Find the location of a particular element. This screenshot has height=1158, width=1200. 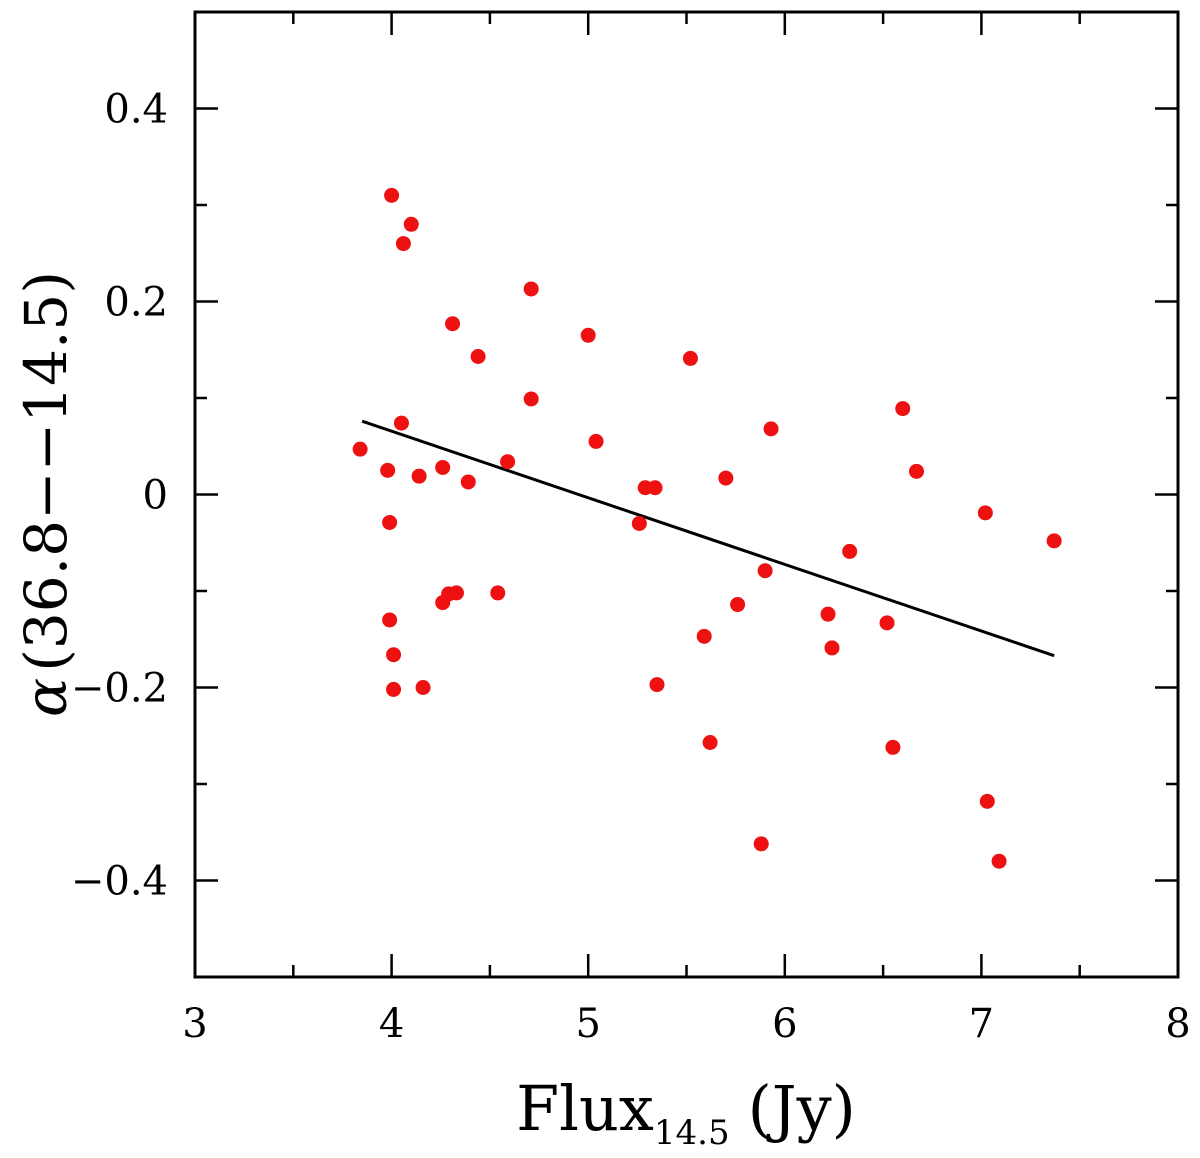

x-tick-label: 8 is located at coordinates (1177, 1024).